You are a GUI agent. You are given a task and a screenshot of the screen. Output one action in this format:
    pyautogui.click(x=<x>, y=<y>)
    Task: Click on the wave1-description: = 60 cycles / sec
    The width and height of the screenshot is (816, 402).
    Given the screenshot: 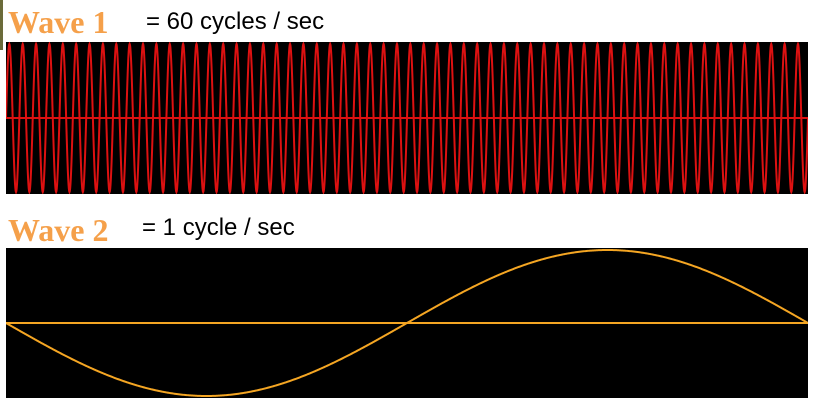 What is the action you would take?
    pyautogui.click(x=235, y=21)
    